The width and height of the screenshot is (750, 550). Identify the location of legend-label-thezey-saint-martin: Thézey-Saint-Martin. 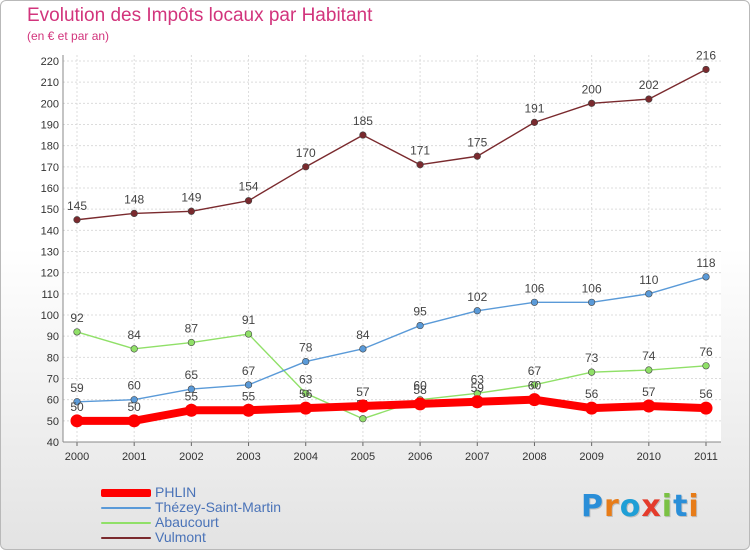
(218, 507).